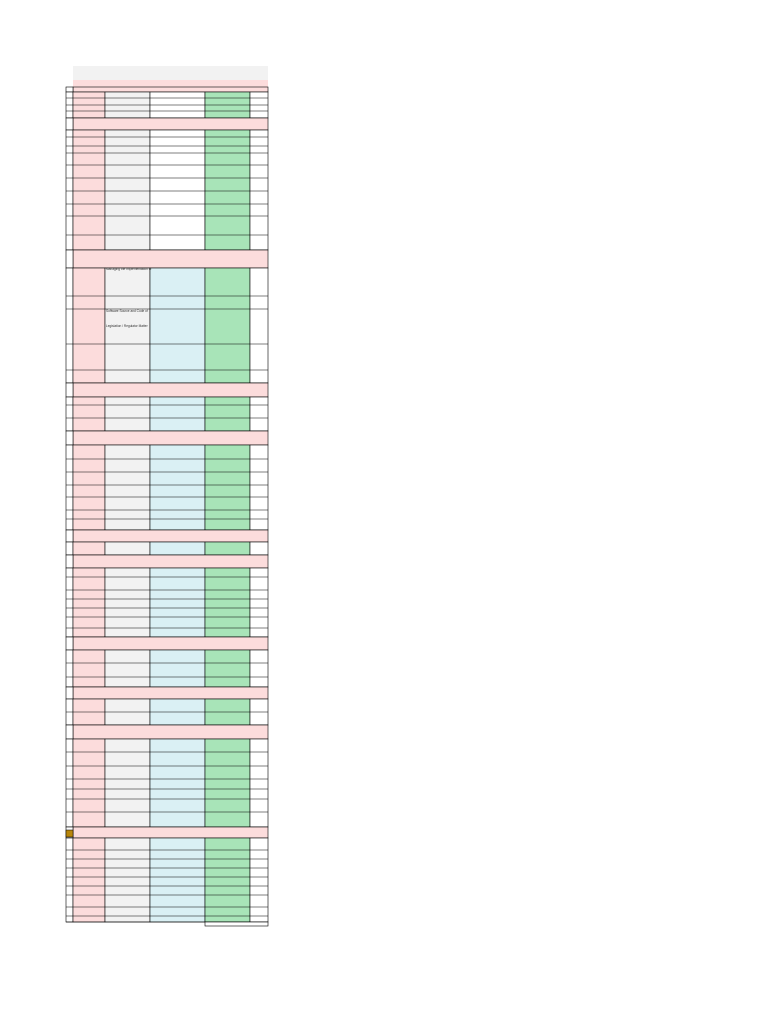  What do you see at coordinates (69, 833) in the screenshot?
I see `marker` at bounding box center [69, 833].